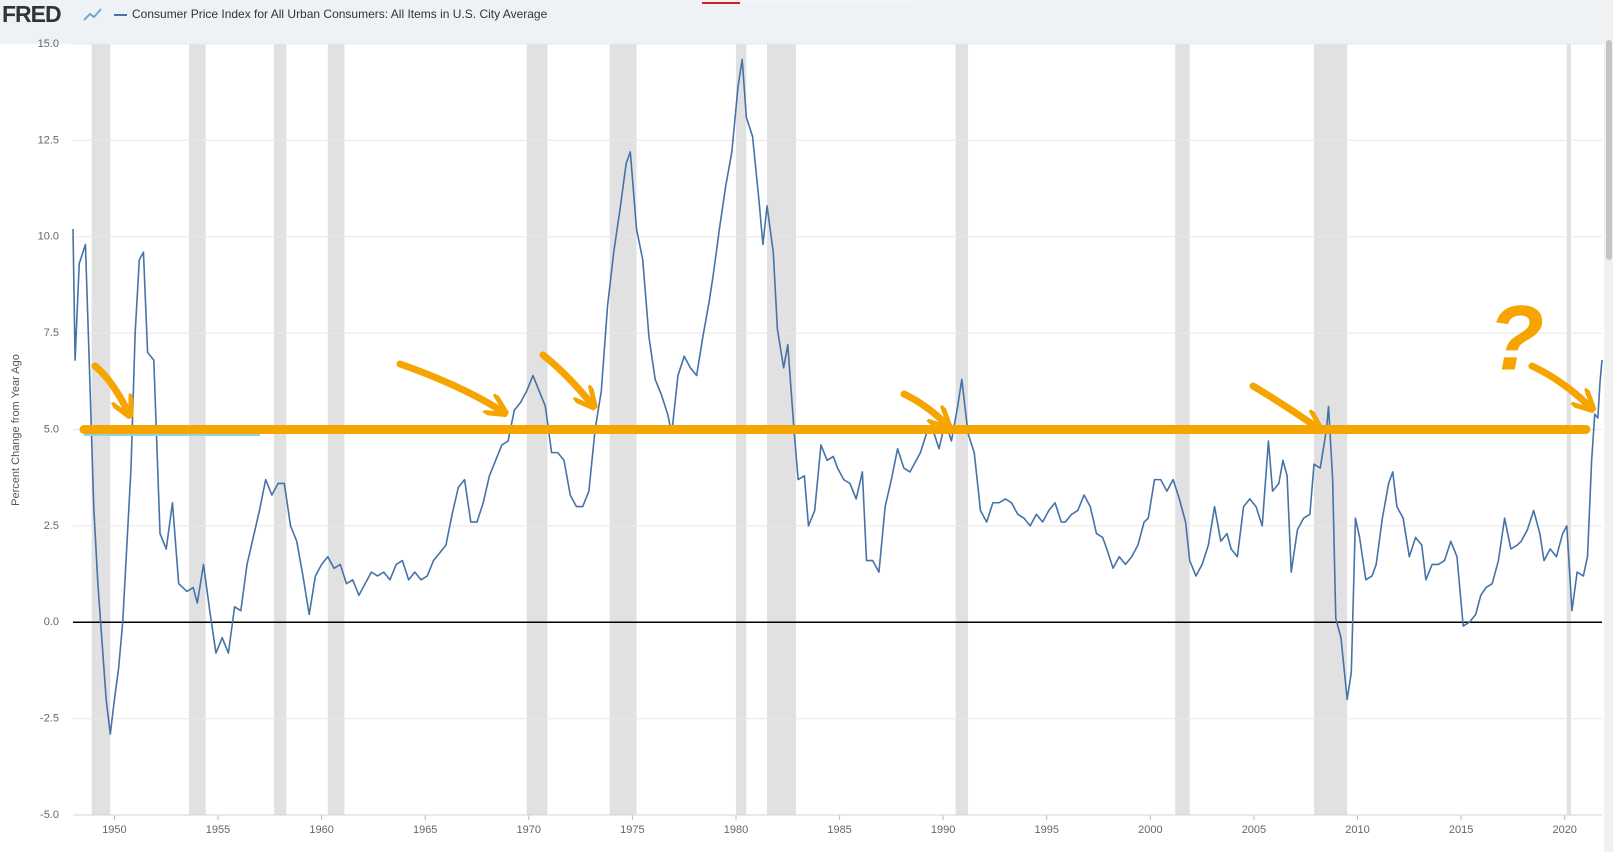 The image size is (1613, 852). What do you see at coordinates (807, 2) in the screenshot?
I see `toolbar-stub` at bounding box center [807, 2].